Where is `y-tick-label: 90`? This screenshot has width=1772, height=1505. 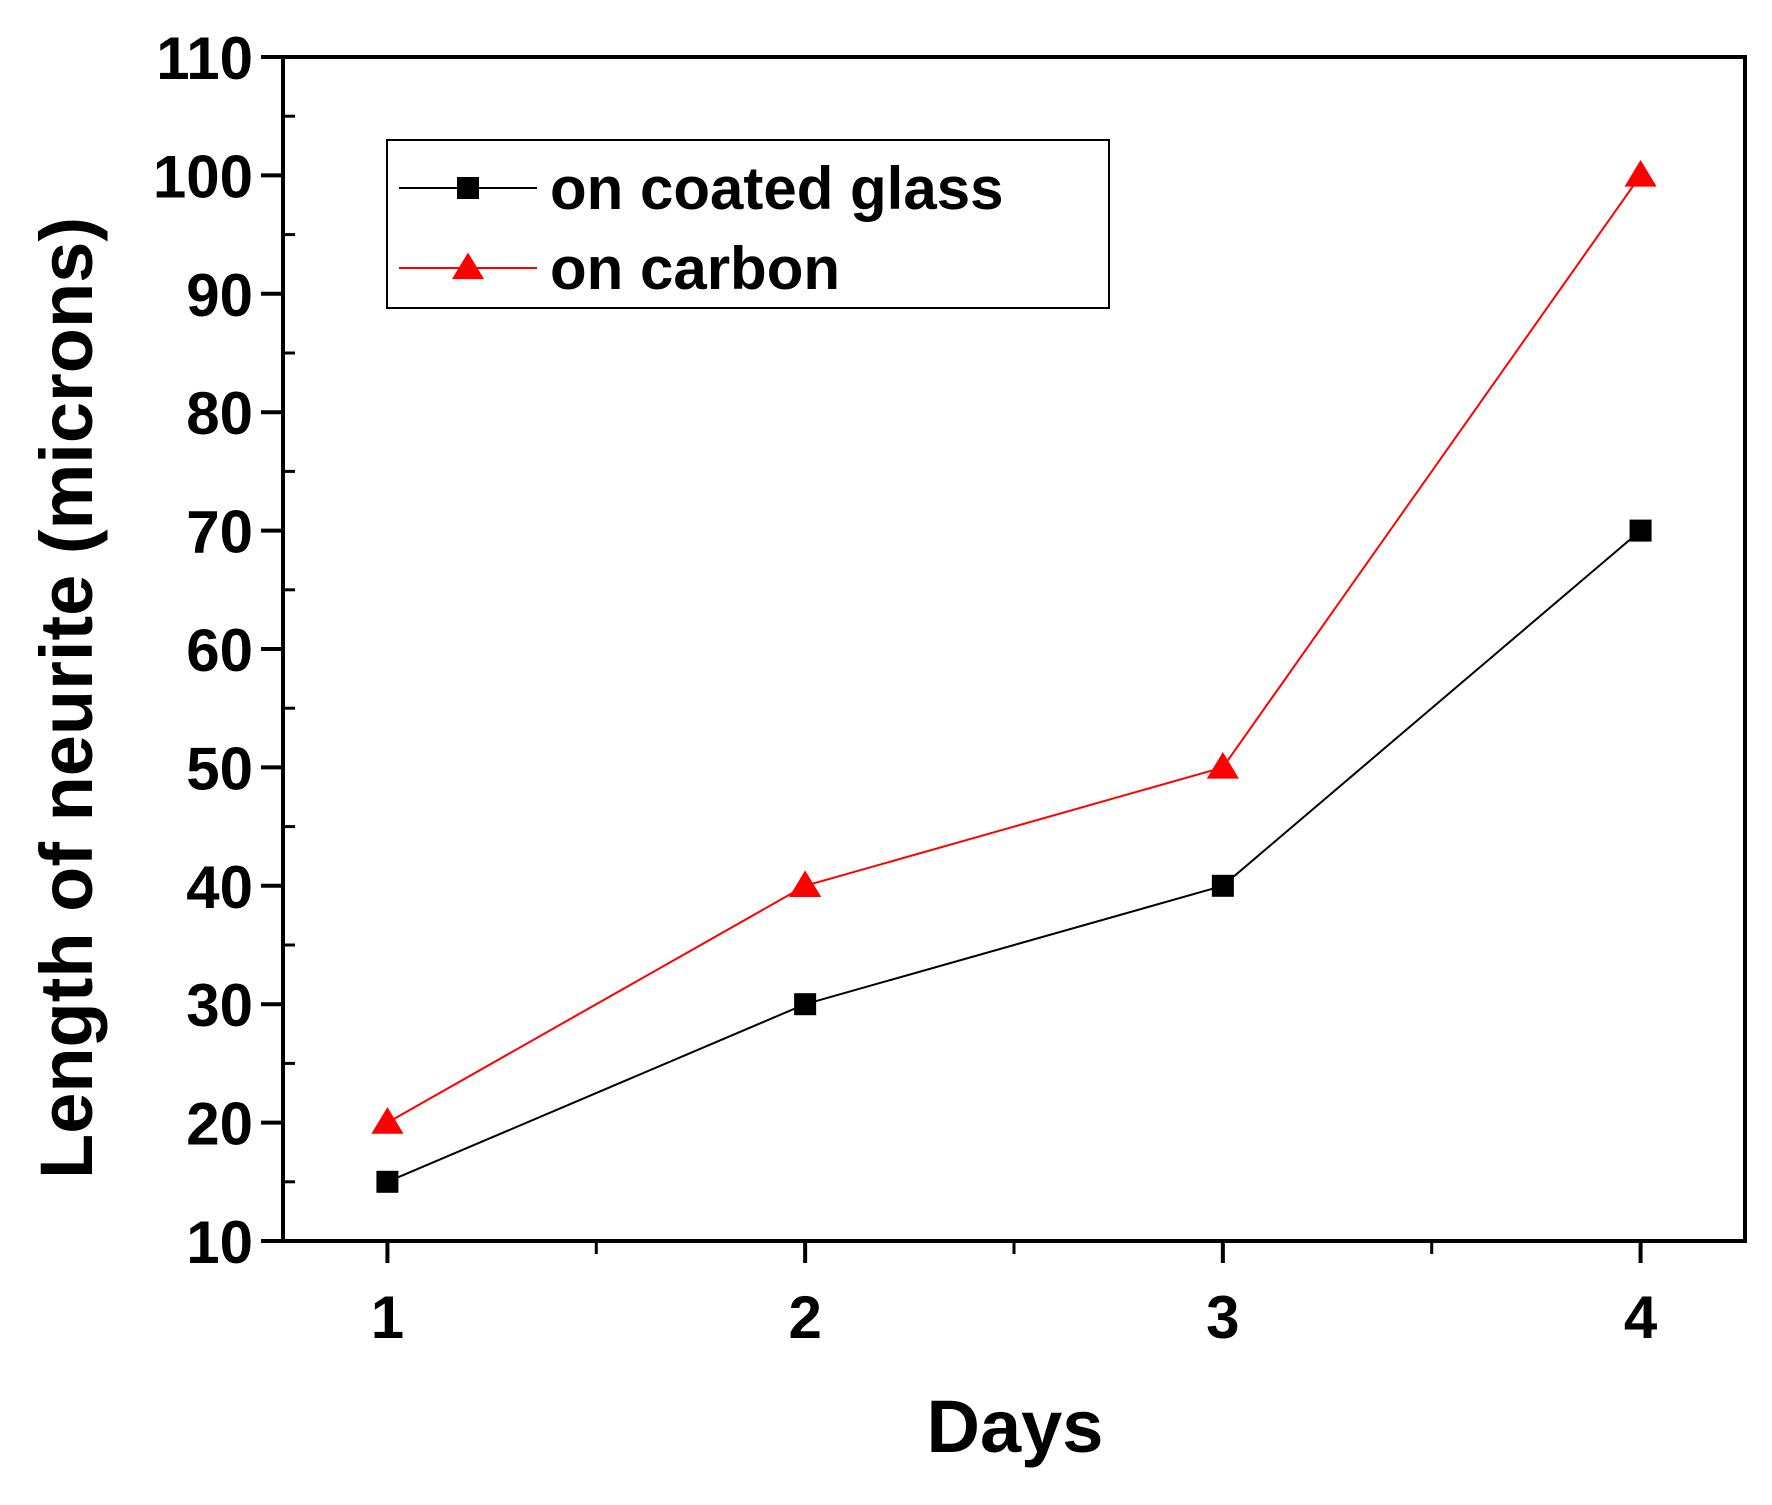 y-tick-label: 90 is located at coordinates (219, 295).